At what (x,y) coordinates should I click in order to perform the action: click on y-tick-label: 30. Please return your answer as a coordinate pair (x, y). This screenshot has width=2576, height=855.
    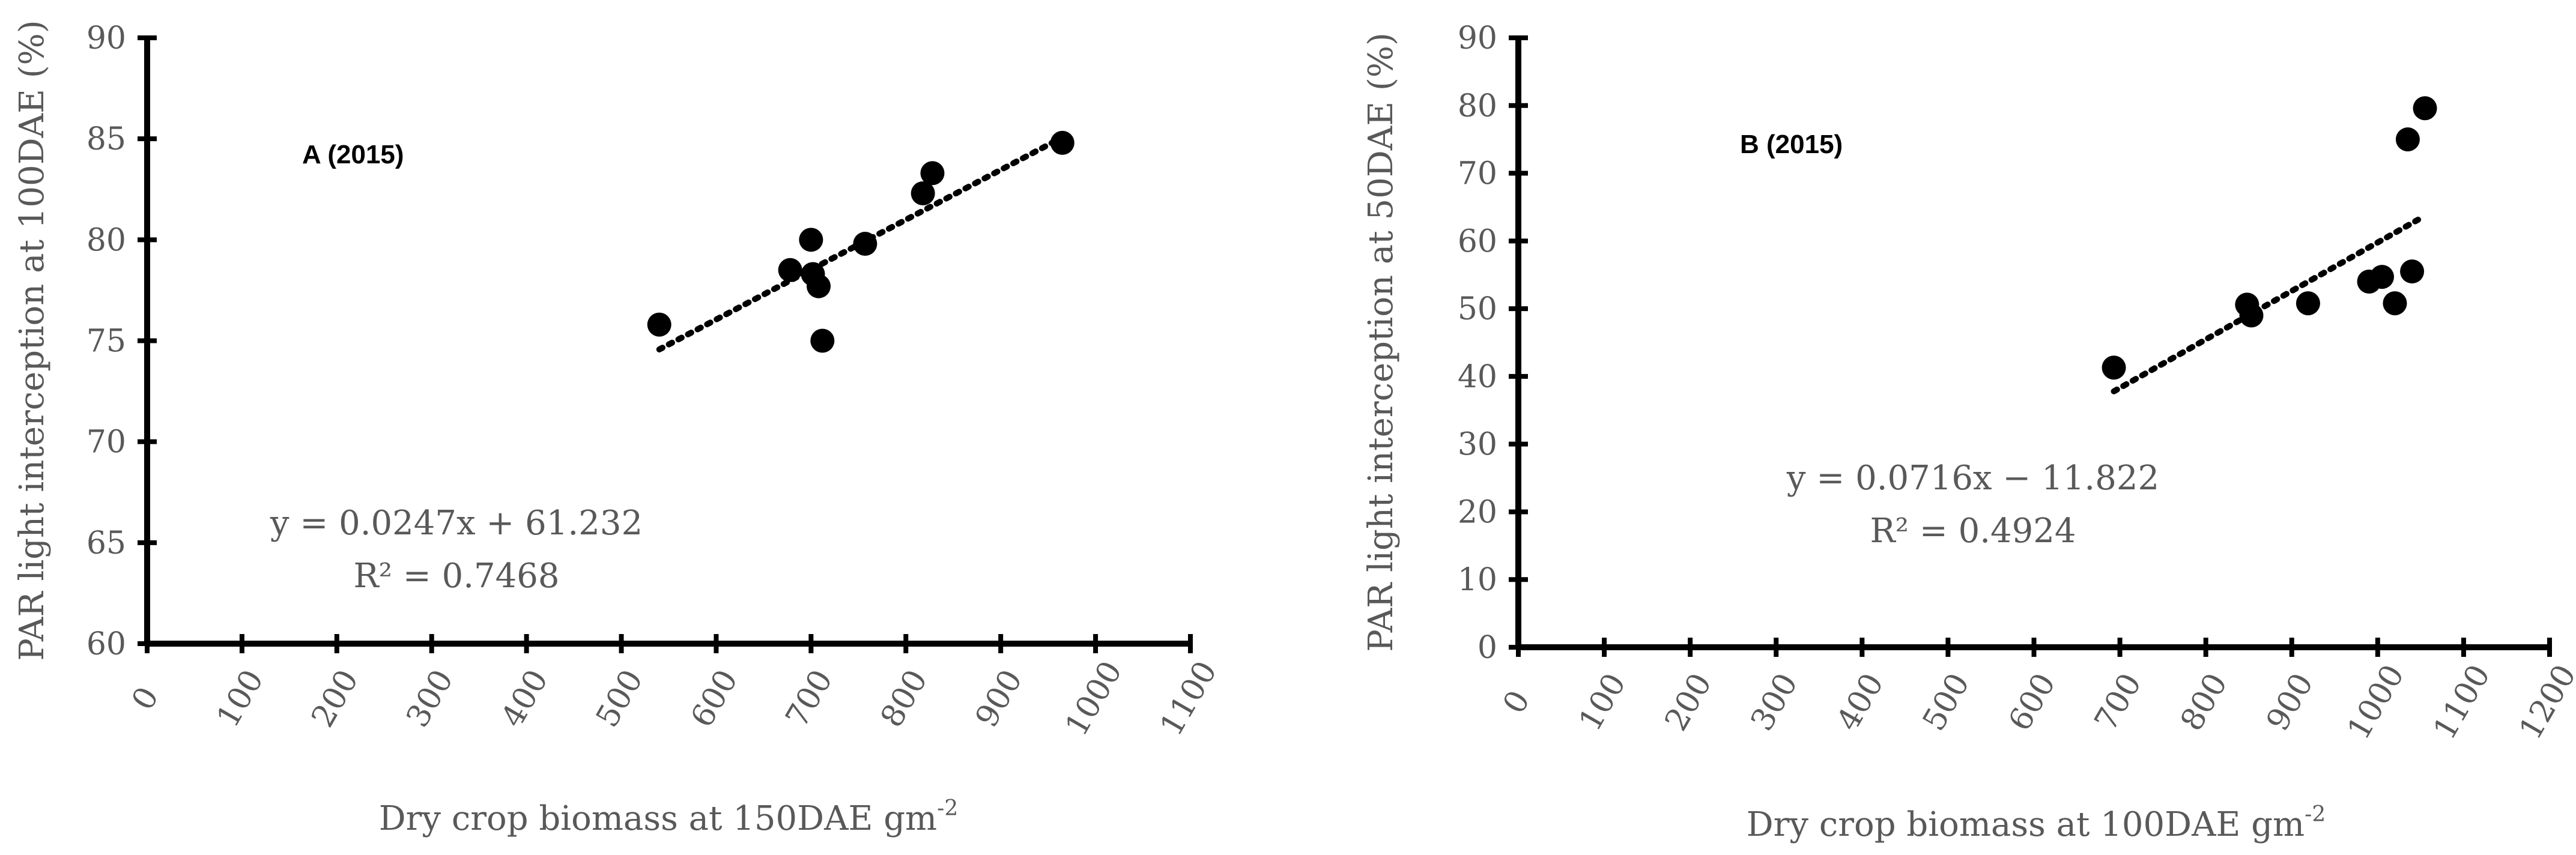
    Looking at the image, I should click on (1477, 445).